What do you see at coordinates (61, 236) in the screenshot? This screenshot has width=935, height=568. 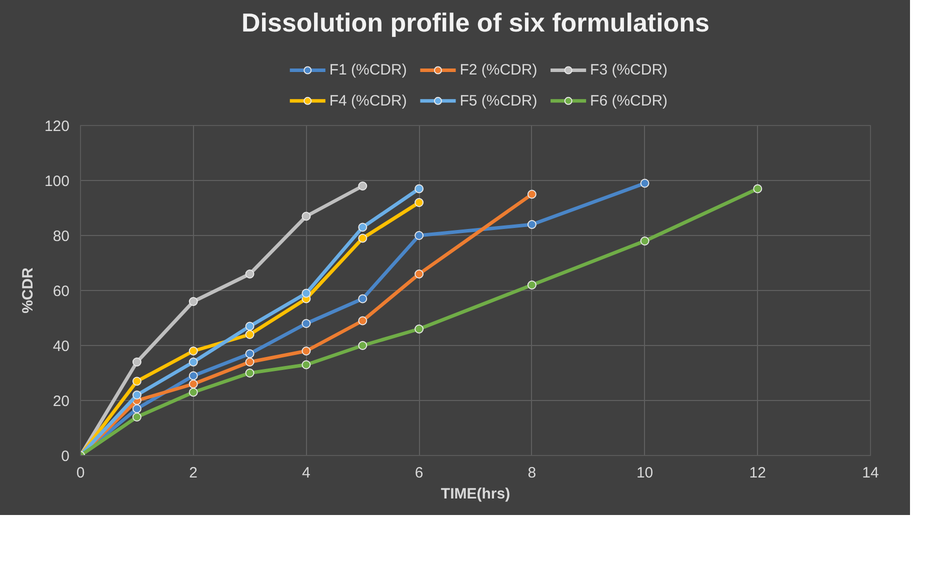 I see `y-tick-label: 80` at bounding box center [61, 236].